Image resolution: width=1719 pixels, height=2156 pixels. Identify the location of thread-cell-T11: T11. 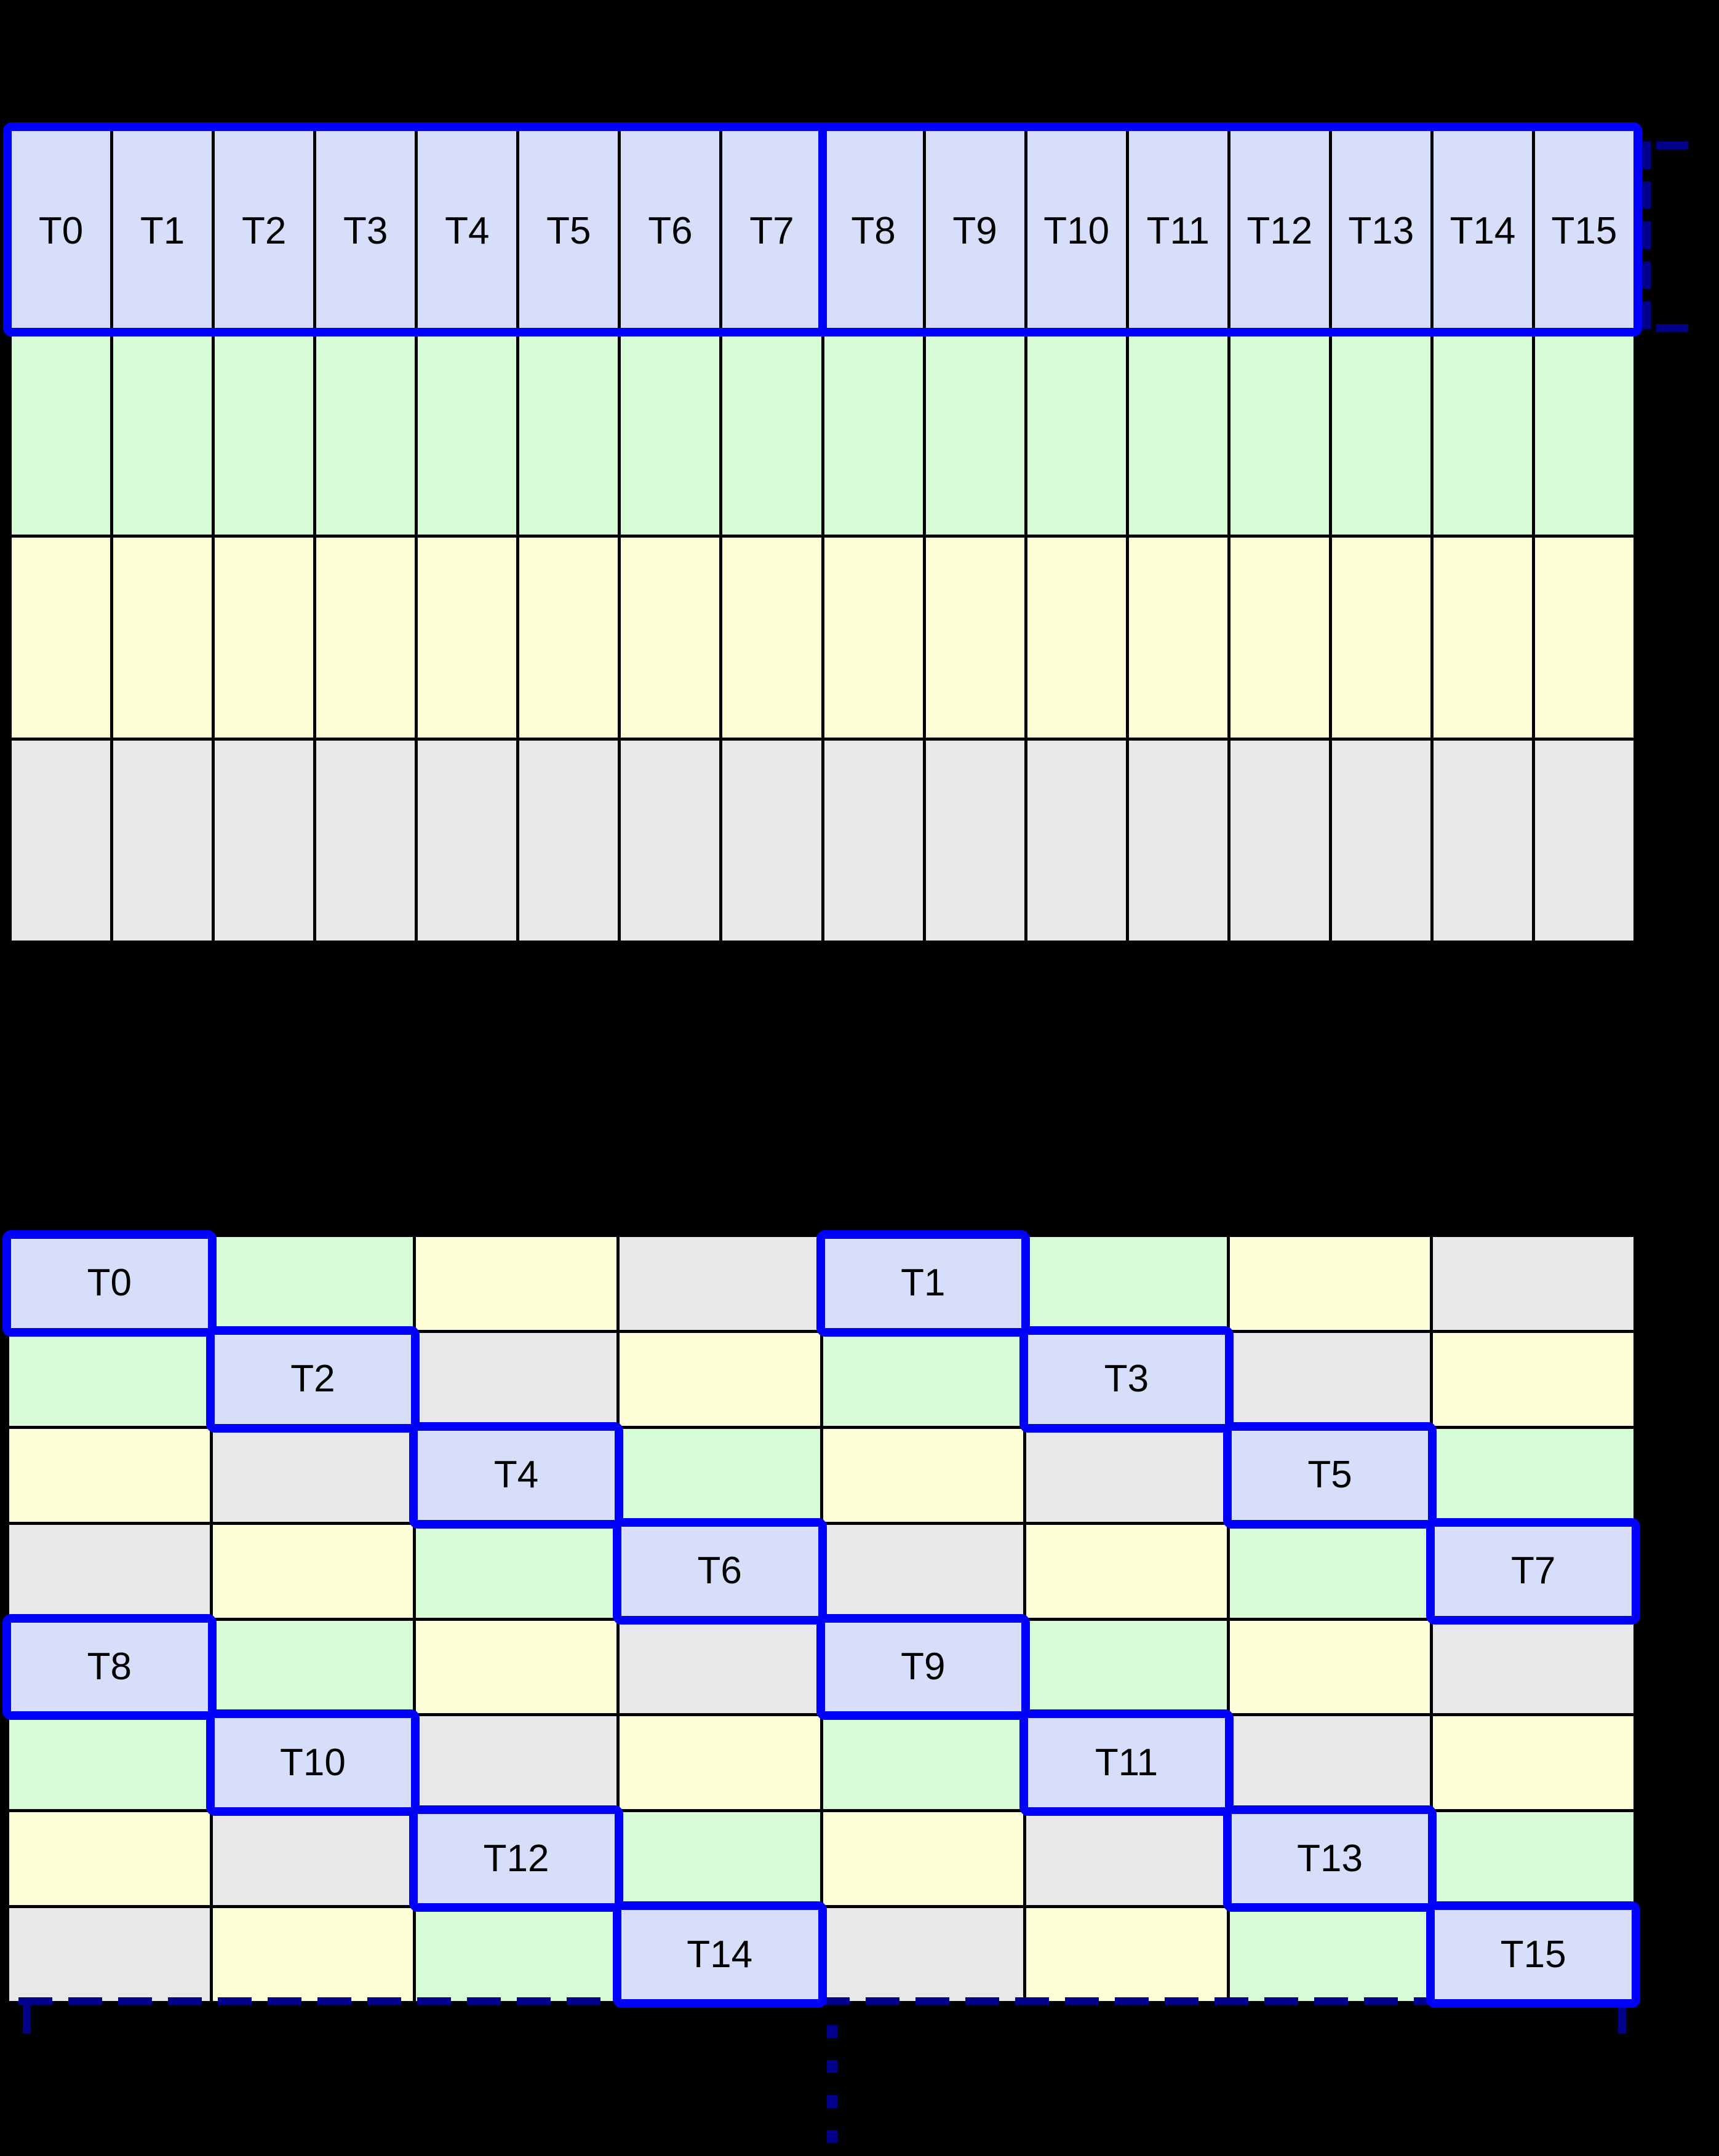
(1178, 231).